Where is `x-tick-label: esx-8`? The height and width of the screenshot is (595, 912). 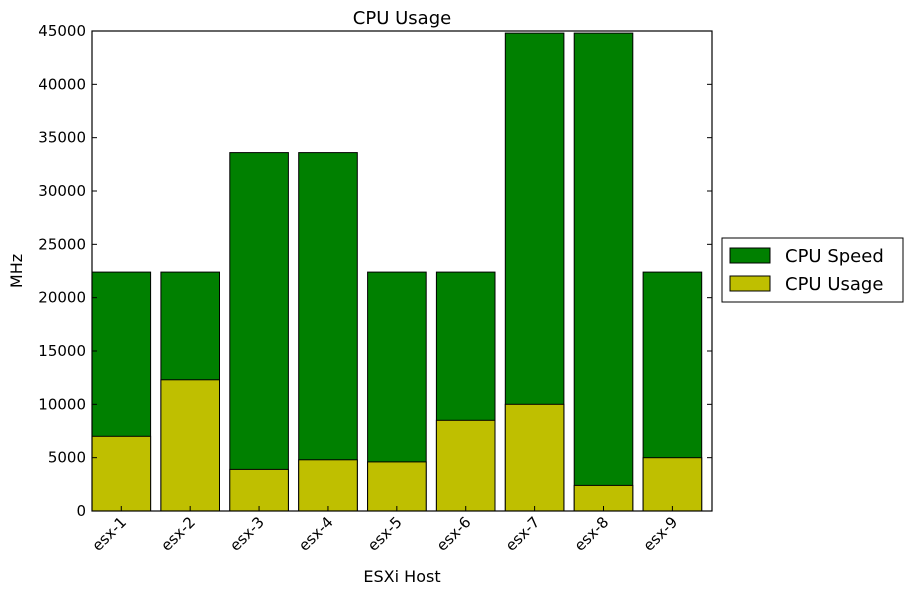 x-tick-label: esx-8 is located at coordinates (592, 534).